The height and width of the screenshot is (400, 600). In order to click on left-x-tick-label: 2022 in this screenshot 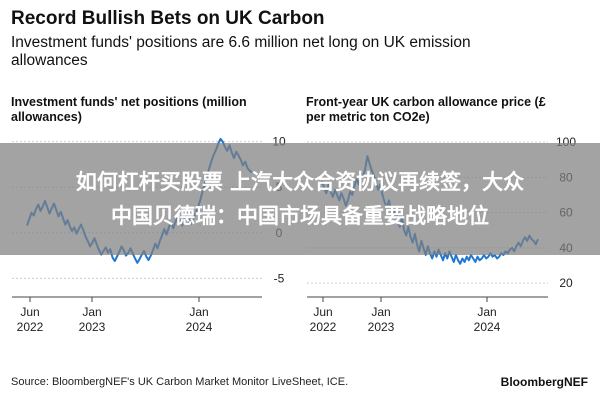, I will do `click(30, 327)`.